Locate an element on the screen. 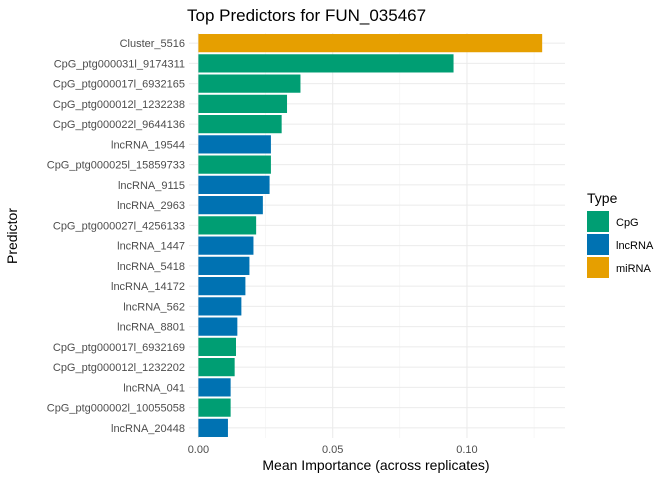  y-tick-label: lncRNA_1447 is located at coordinates (151, 247).